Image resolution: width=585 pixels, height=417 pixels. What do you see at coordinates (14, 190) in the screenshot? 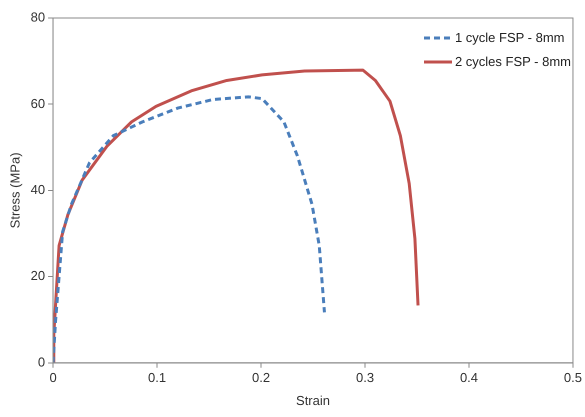
I see `y-axis-title: Stress (MPa)` at bounding box center [14, 190].